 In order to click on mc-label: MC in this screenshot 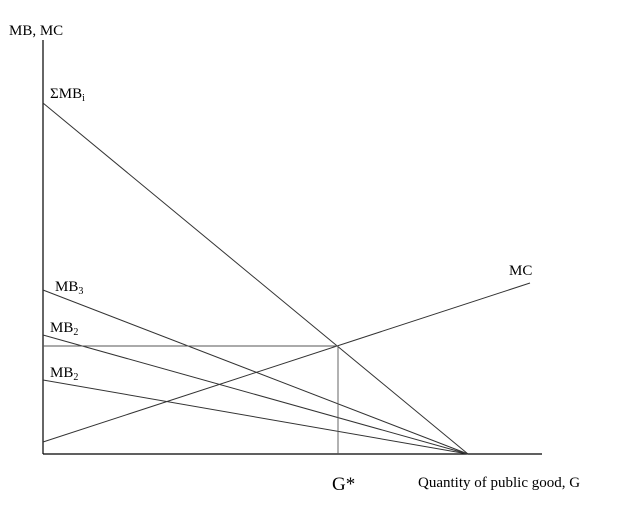, I will do `click(520, 271)`.